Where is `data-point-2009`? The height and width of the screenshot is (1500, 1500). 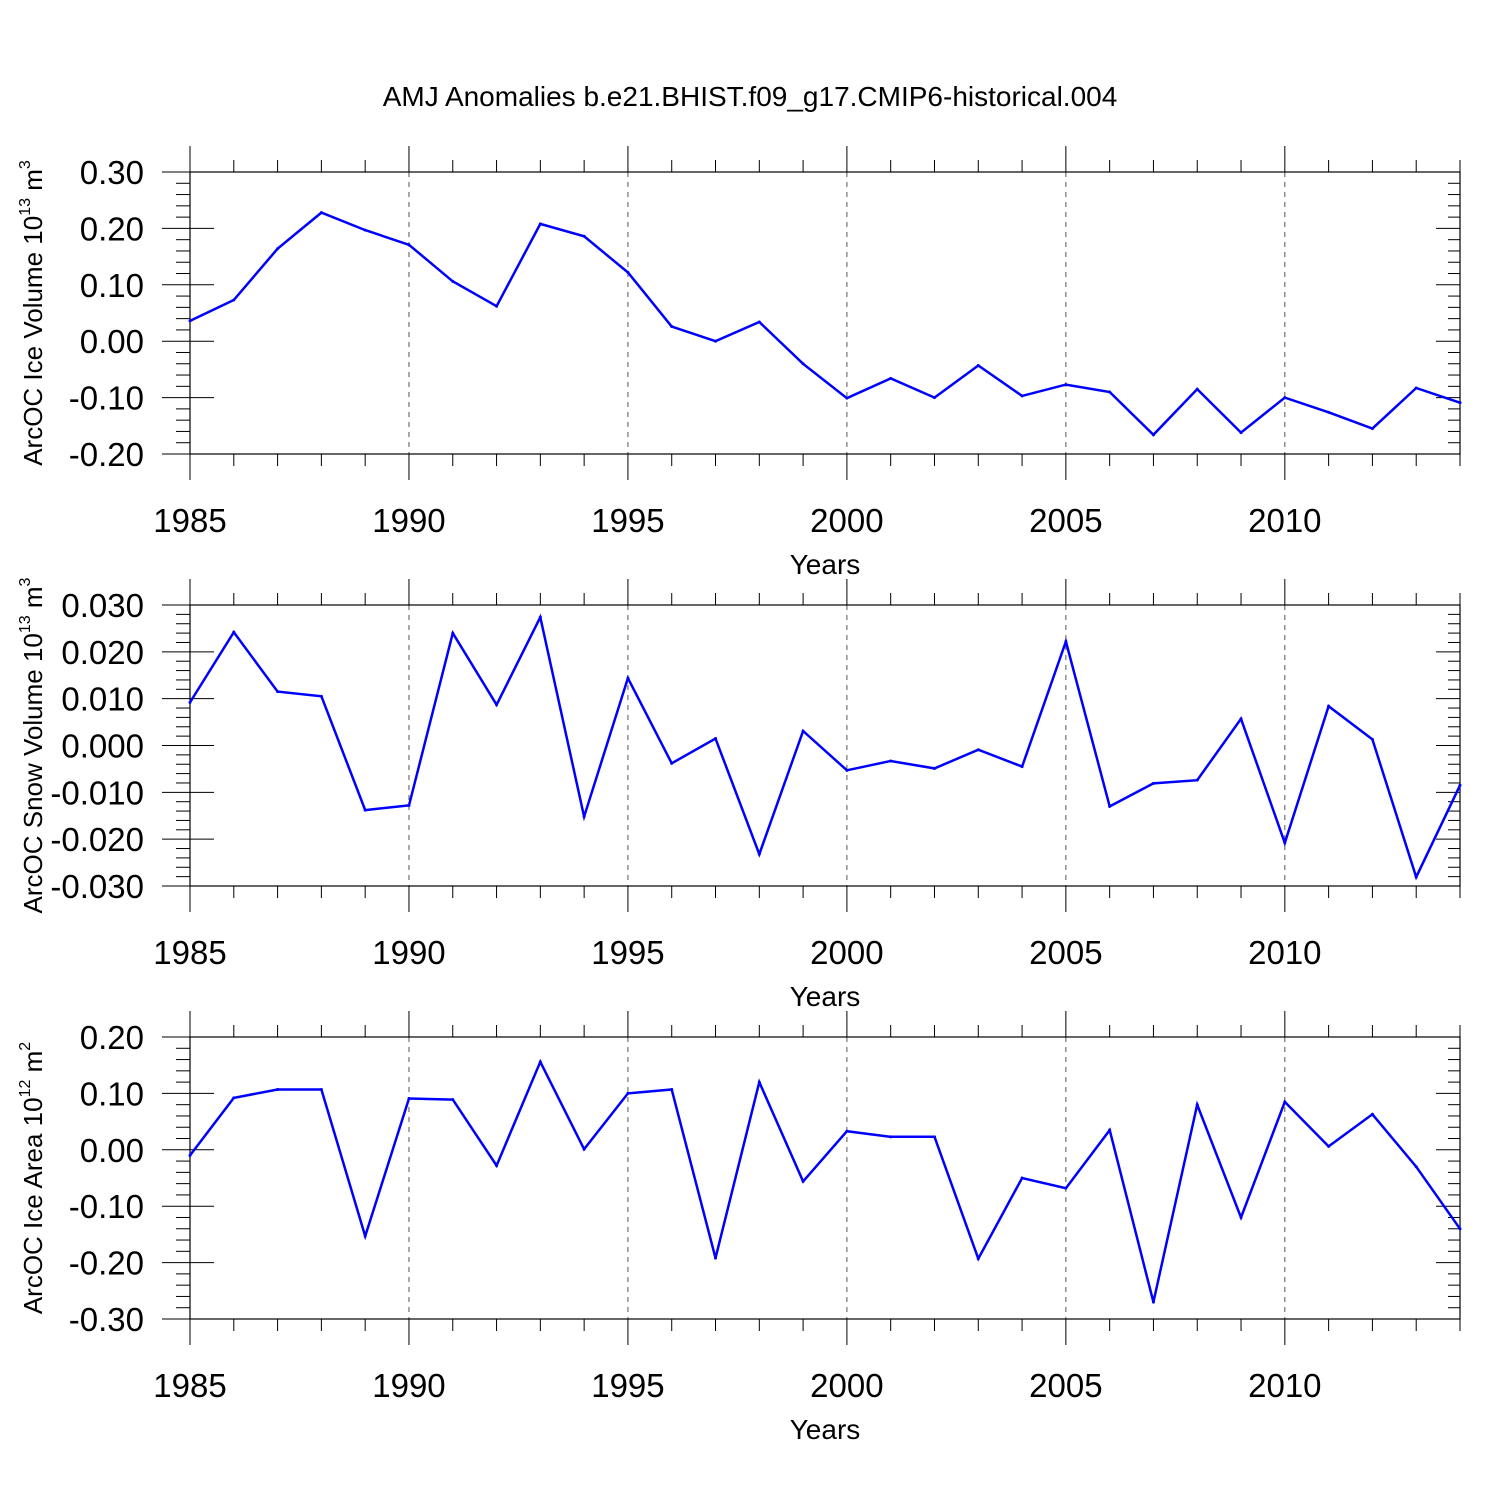 data-point-2009 is located at coordinates (1241, 719).